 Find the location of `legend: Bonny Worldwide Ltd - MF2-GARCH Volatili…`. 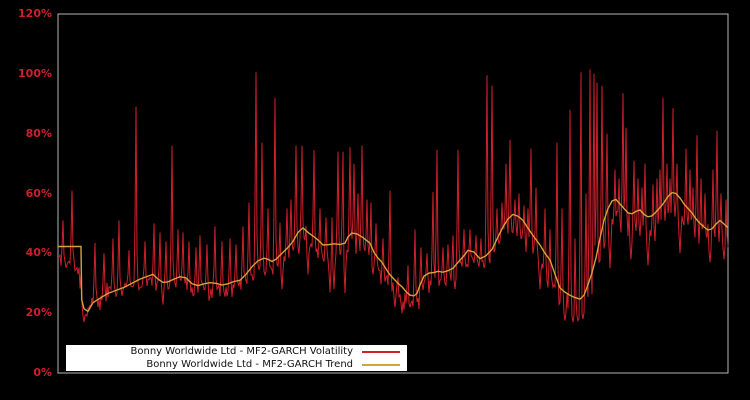

legend: Bonny Worldwide Ltd - MF2-GARCH Volatili… is located at coordinates (236, 358).